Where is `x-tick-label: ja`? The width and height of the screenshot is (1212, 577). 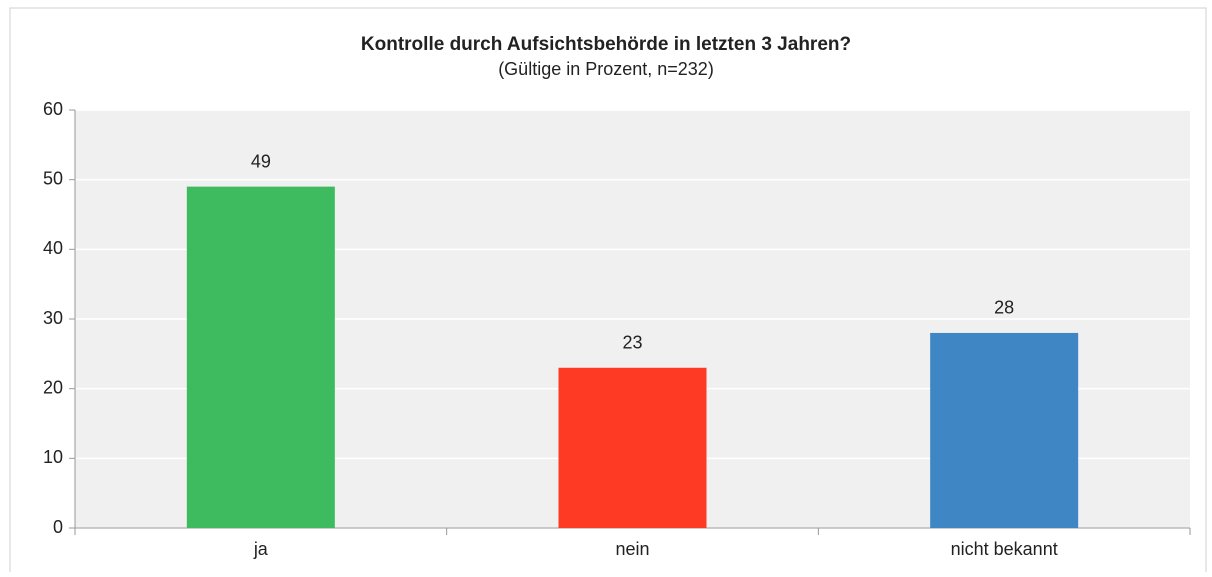
x-tick-label: ja is located at coordinates (261, 549).